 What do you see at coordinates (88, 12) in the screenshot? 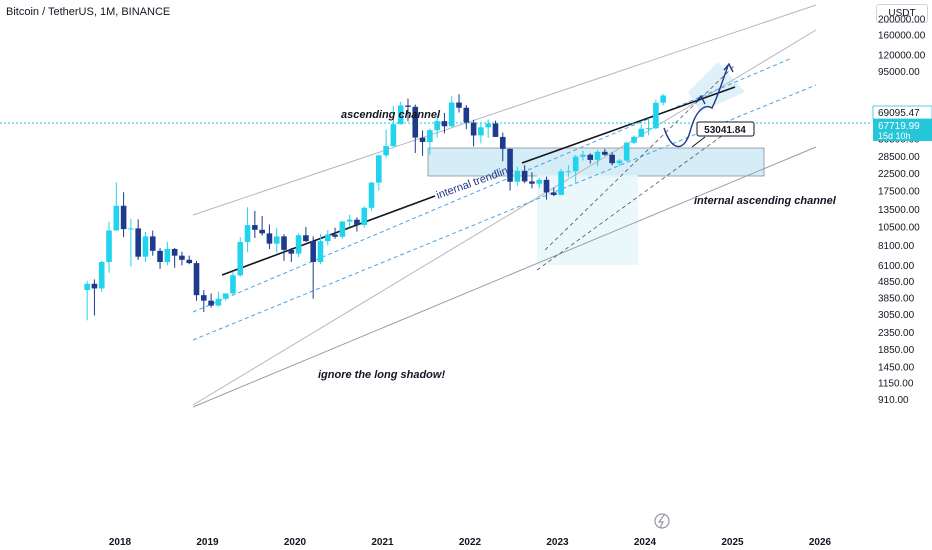
I see `chart-title: Bitcoin / TetherUS, 1M, BINANCE` at bounding box center [88, 12].